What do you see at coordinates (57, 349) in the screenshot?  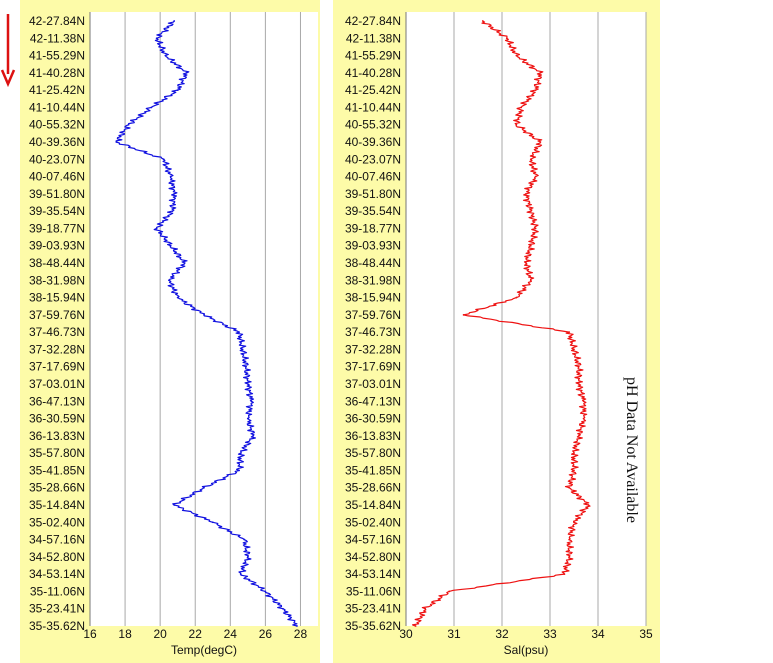 I see `temp-y-tick-label: 37-32.28N` at bounding box center [57, 349].